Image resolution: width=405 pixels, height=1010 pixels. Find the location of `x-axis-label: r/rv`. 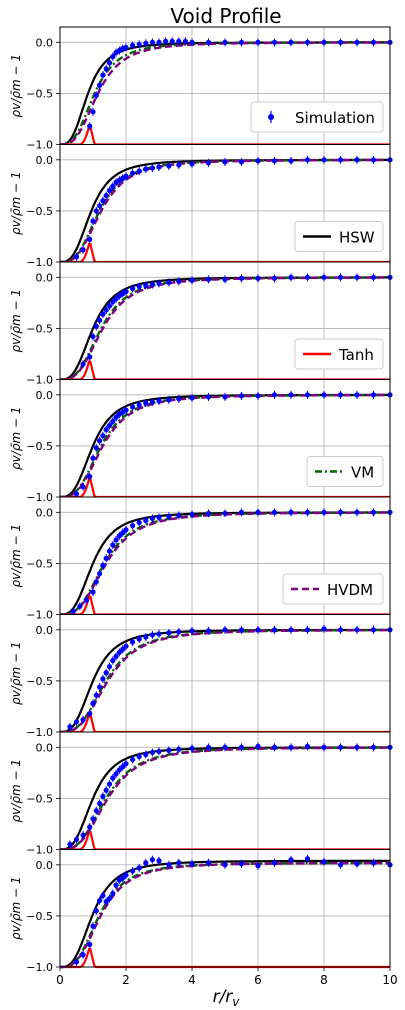

x-axis-label: r/rv is located at coordinates (227, 998).